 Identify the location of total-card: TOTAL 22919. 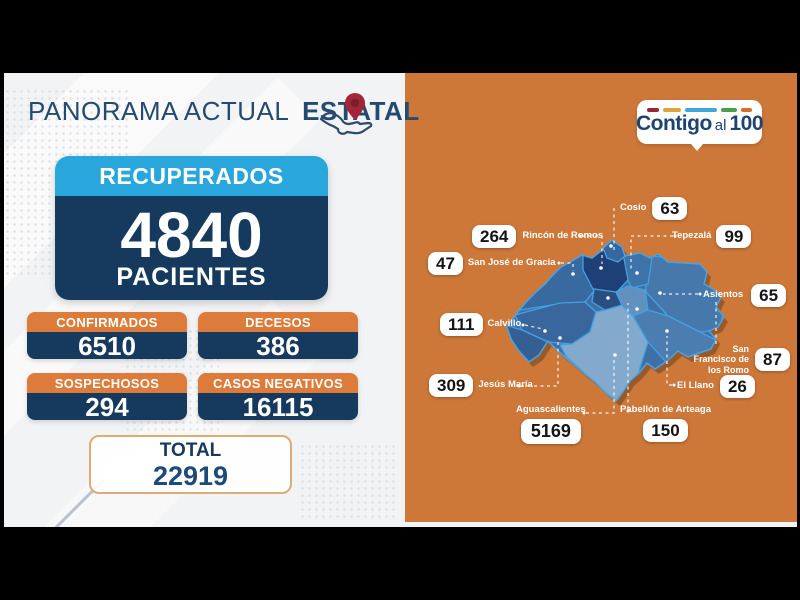
(190, 464).